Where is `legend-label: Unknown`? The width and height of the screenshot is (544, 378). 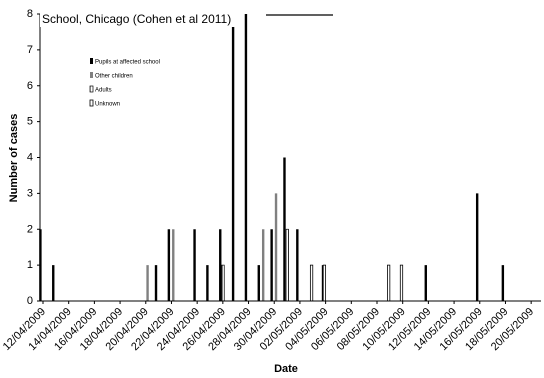
legend-label: Unknown is located at coordinates (107, 105).